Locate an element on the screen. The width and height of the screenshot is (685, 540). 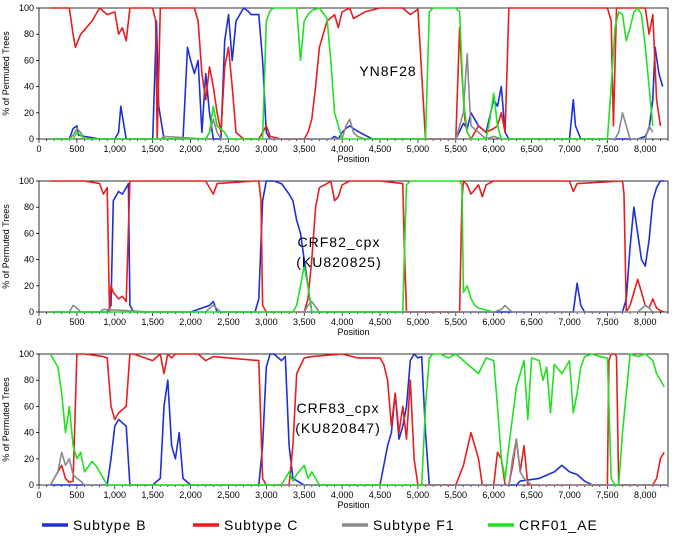
legend-item-subtype-c: Subtype C is located at coordinates (245, 525).